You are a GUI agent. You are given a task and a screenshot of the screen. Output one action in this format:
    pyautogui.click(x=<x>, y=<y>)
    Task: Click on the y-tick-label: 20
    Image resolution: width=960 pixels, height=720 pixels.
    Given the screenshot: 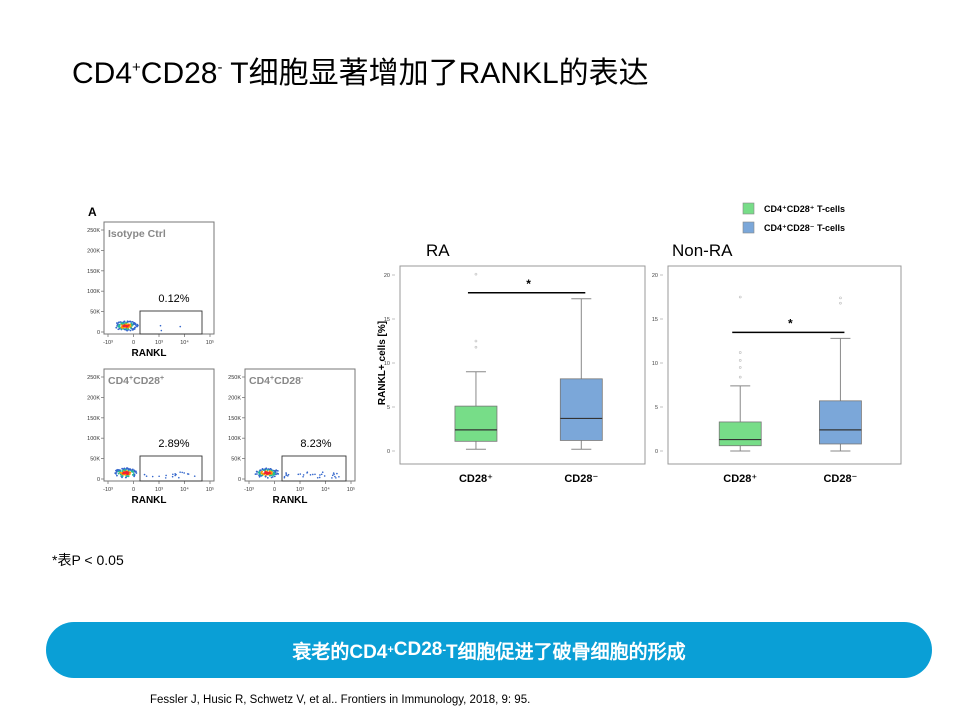 What is the action you would take?
    pyautogui.click(x=387, y=276)
    